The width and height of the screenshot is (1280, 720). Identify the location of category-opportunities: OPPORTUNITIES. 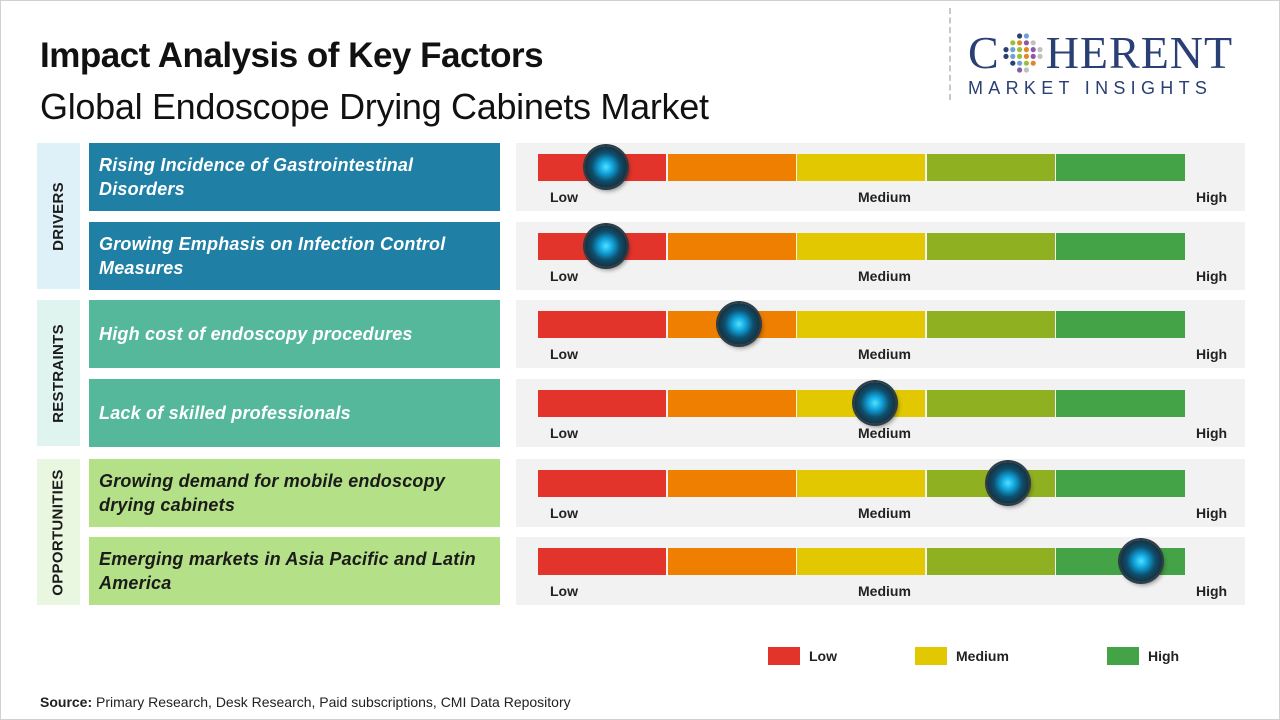
(58, 532).